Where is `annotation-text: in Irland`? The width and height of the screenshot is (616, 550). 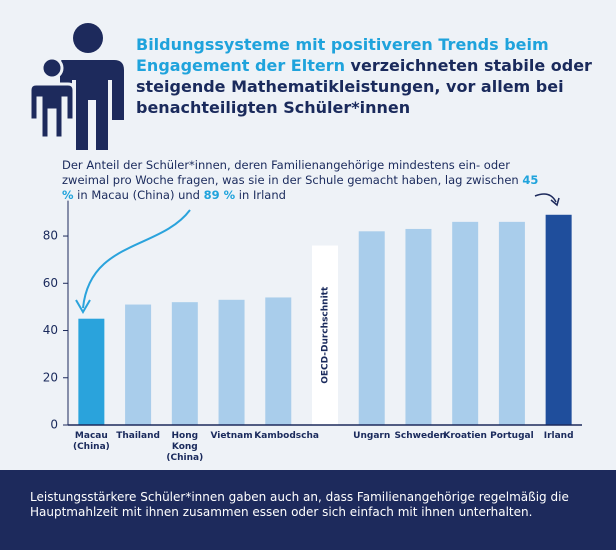
annotation-text: in Irland is located at coordinates (260, 195).